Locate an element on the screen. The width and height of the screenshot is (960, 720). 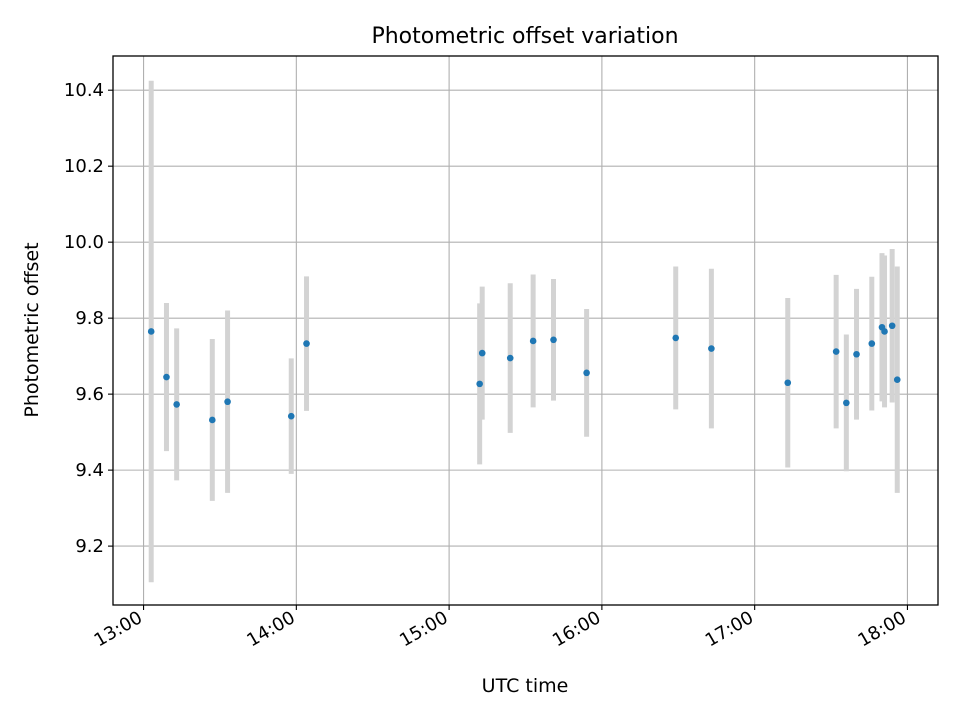
chart-title: Photometric offset variation is located at coordinates (524, 36).